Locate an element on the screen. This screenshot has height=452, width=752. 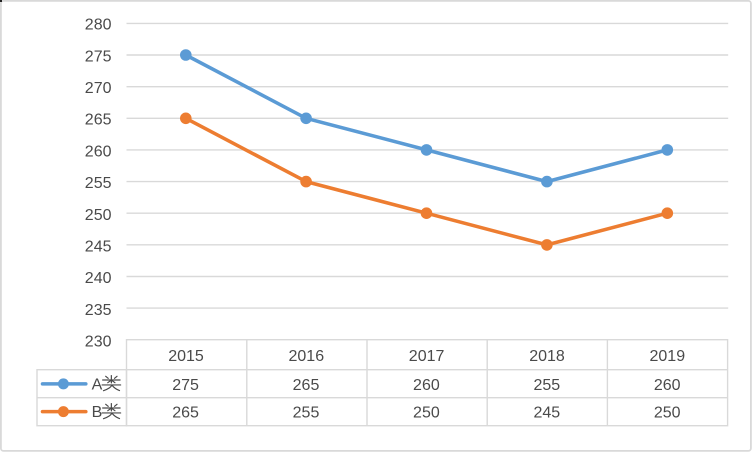
svg-text: 240 is located at coordinates (98, 278).